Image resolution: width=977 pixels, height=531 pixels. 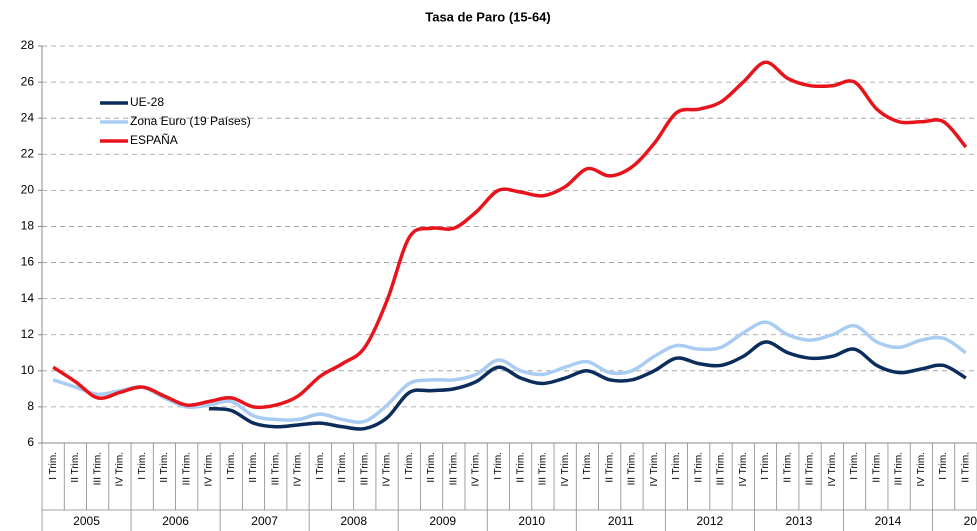 What do you see at coordinates (28, 226) in the screenshot?
I see `y-tick-label: 18` at bounding box center [28, 226].